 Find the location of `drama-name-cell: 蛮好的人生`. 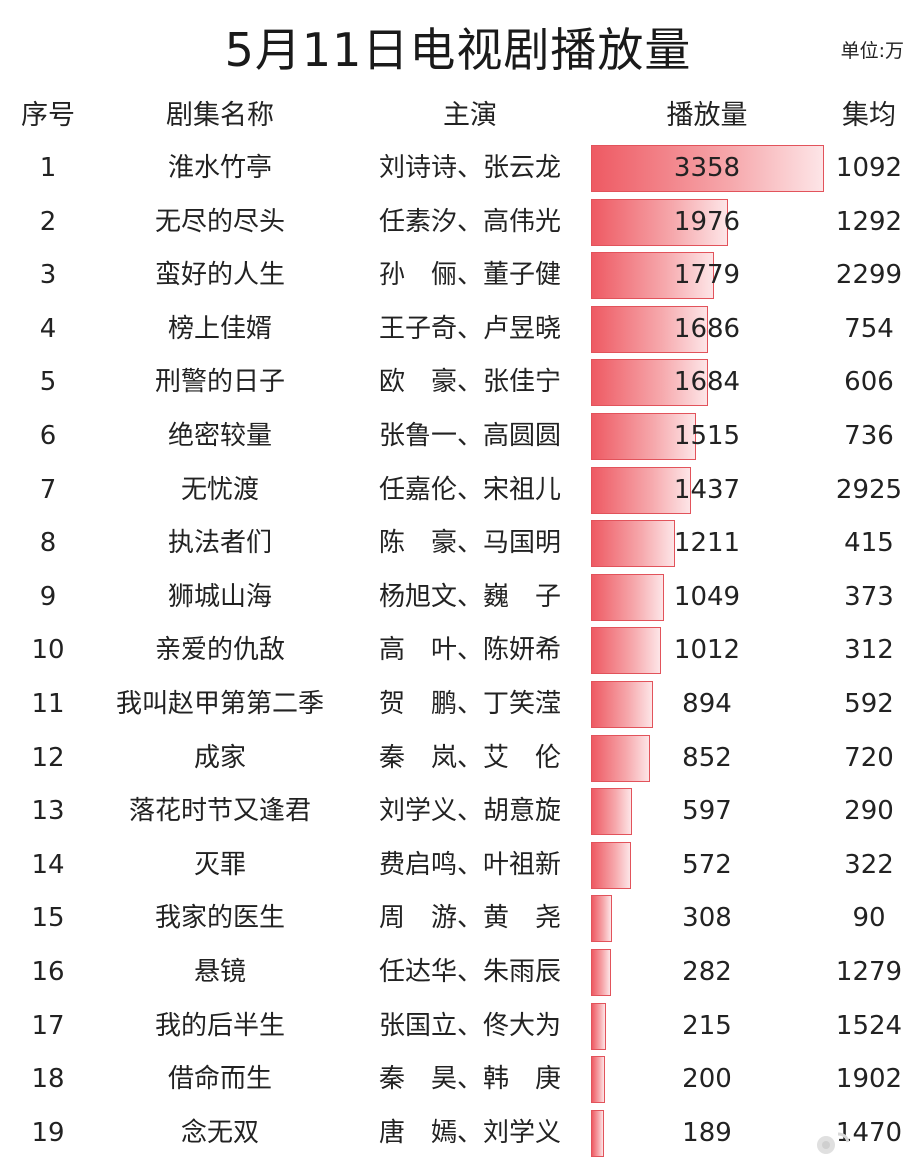

drama-name-cell: 蛮好的人生 is located at coordinates (219, 275).